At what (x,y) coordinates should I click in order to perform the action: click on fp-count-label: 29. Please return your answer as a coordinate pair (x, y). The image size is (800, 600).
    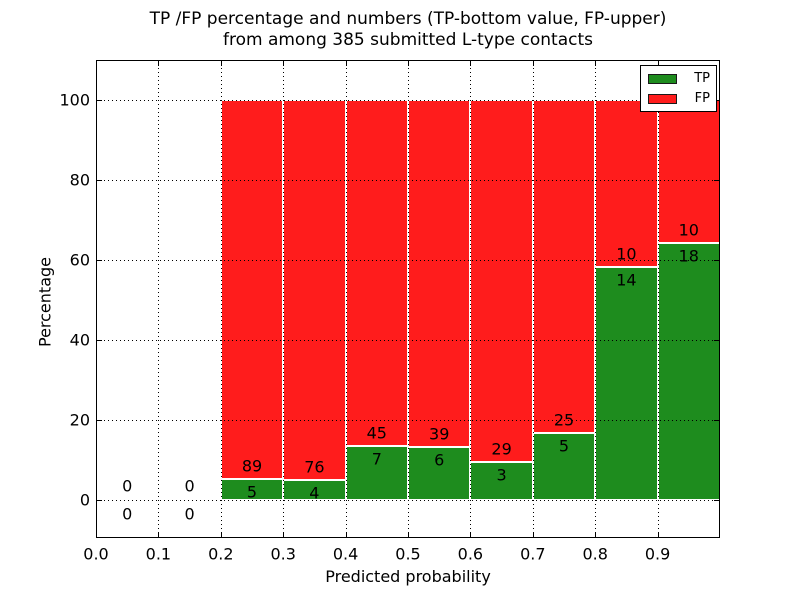
    Looking at the image, I should click on (501, 449).